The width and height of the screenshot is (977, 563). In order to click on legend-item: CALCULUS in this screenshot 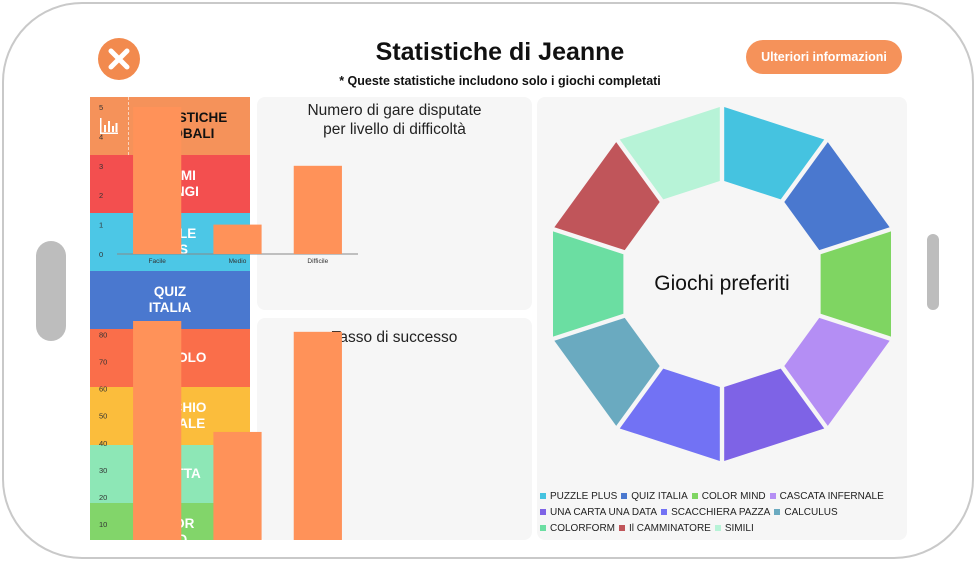, I will do `click(806, 513)`.